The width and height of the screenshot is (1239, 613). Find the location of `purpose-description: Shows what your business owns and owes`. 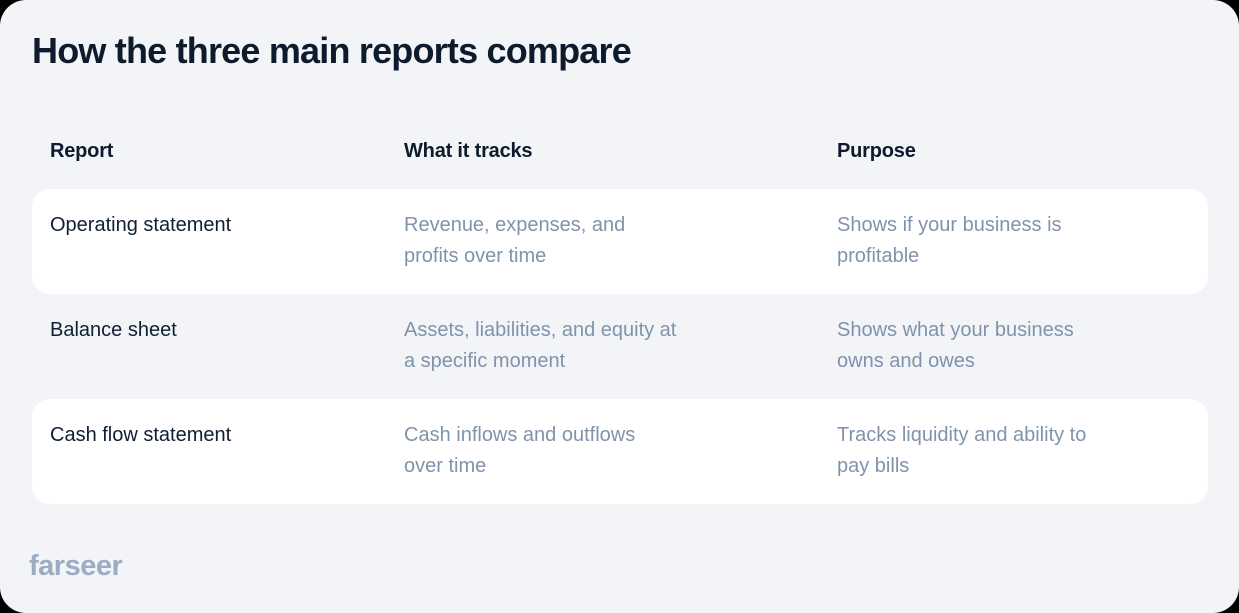

purpose-description: Shows what your business owns and owes is located at coordinates (955, 345).